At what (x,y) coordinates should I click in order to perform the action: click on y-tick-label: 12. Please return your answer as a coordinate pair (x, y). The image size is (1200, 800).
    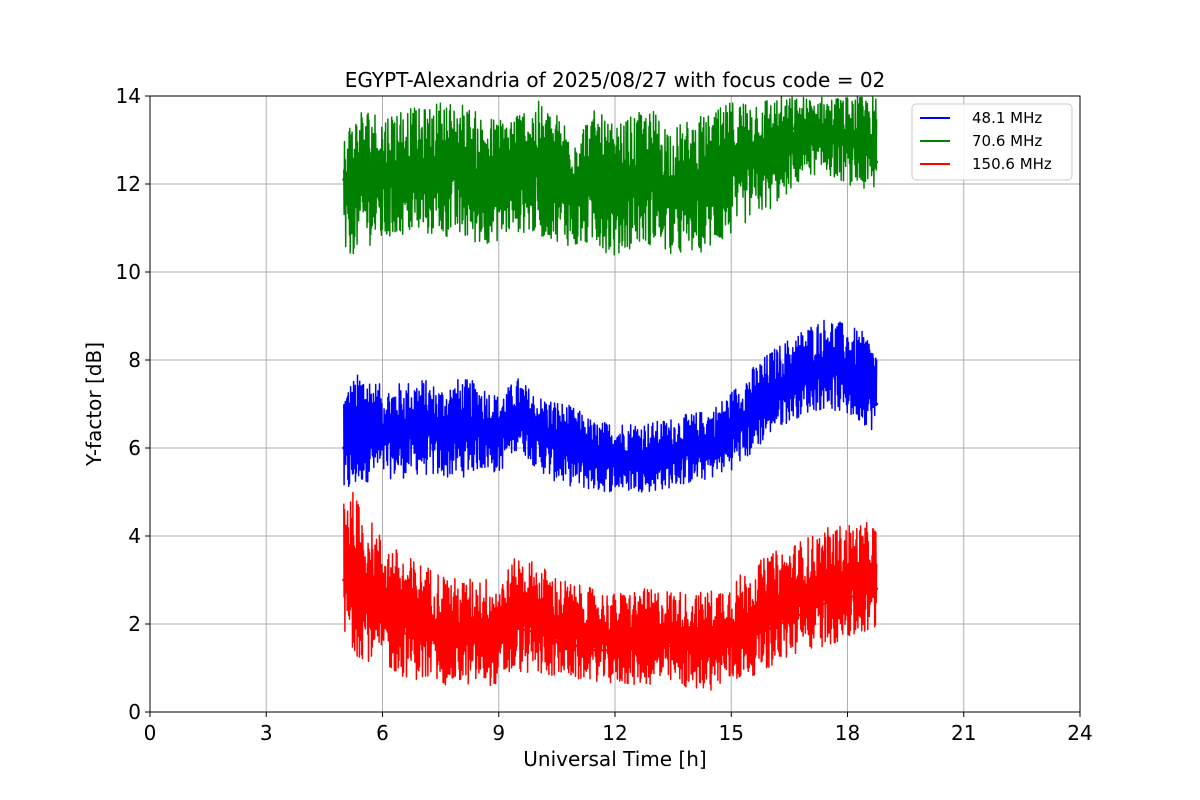
    Looking at the image, I should click on (128, 184).